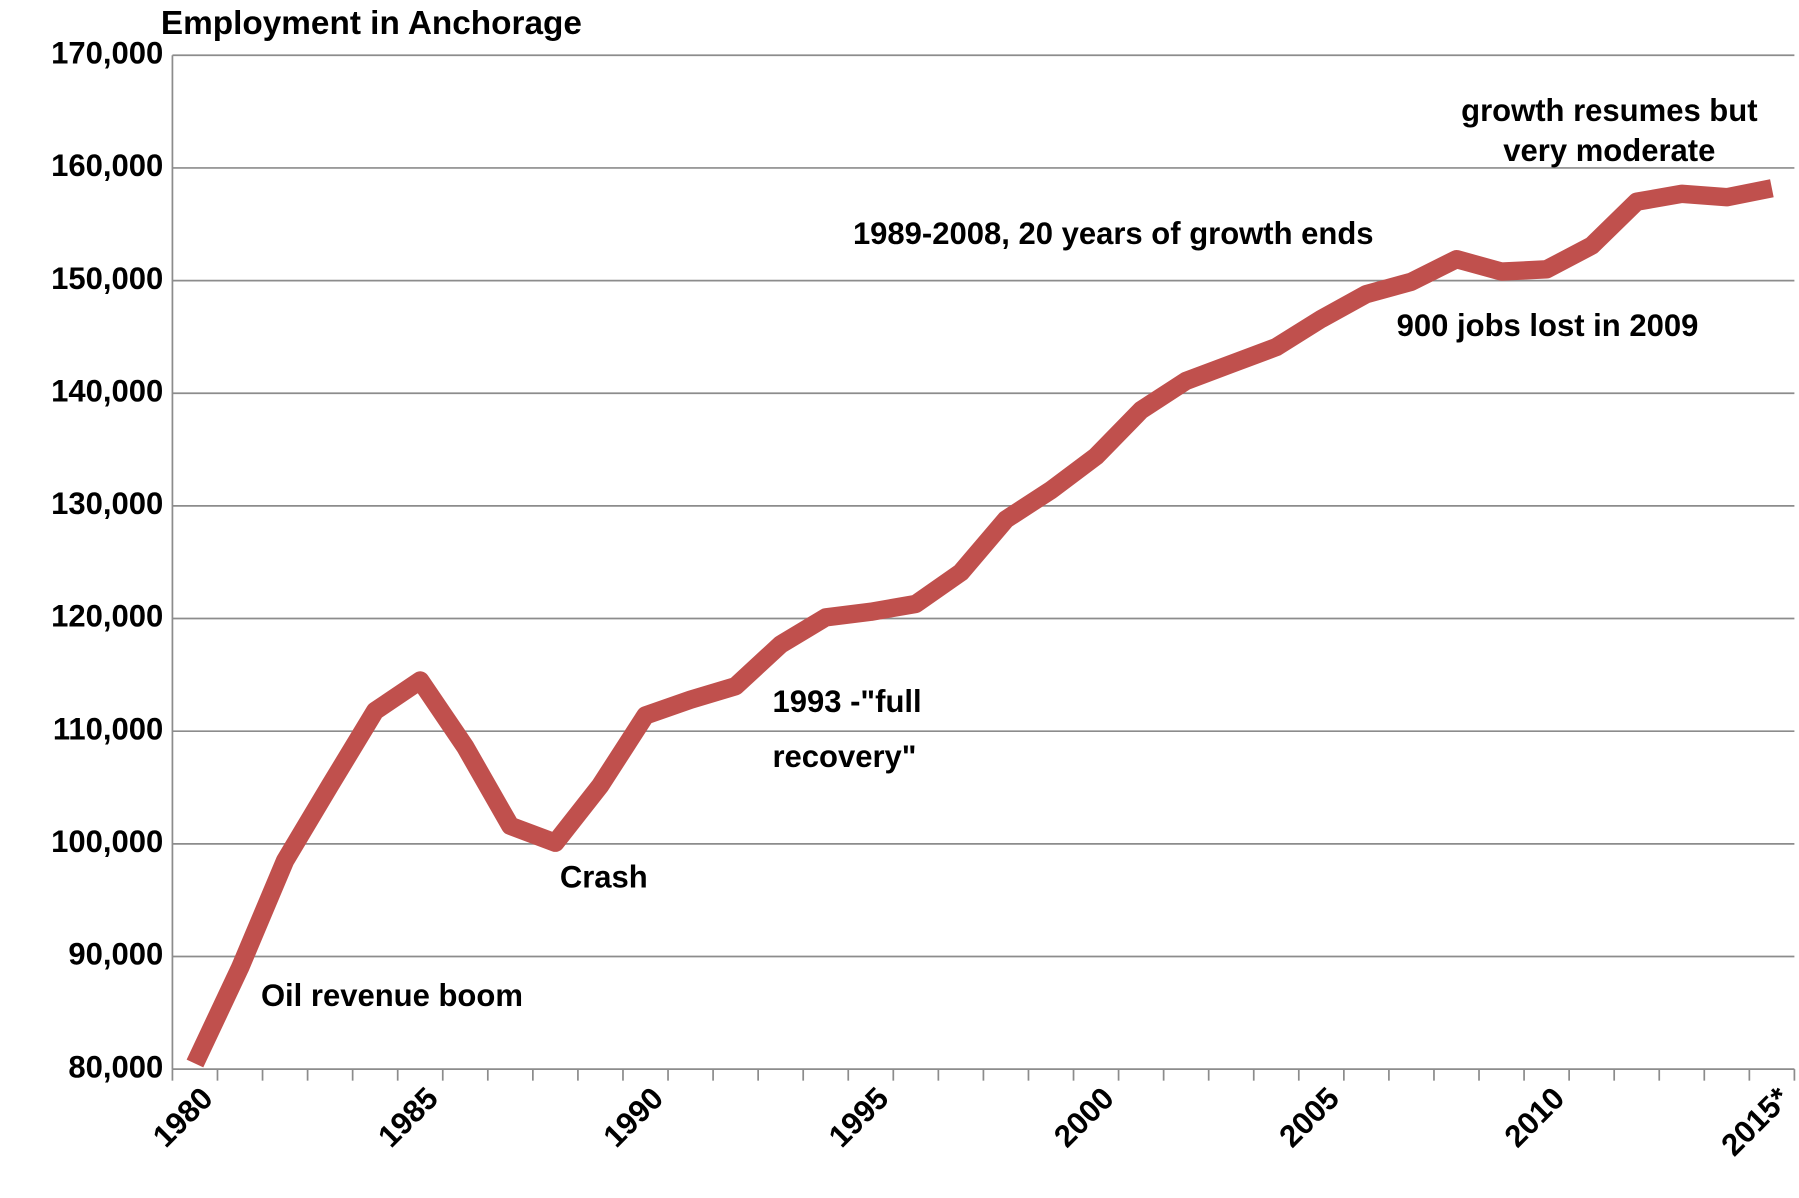 Image resolution: width=1799 pixels, height=1198 pixels. I want to click on x-tick-label: 1995, so click(859, 1117).